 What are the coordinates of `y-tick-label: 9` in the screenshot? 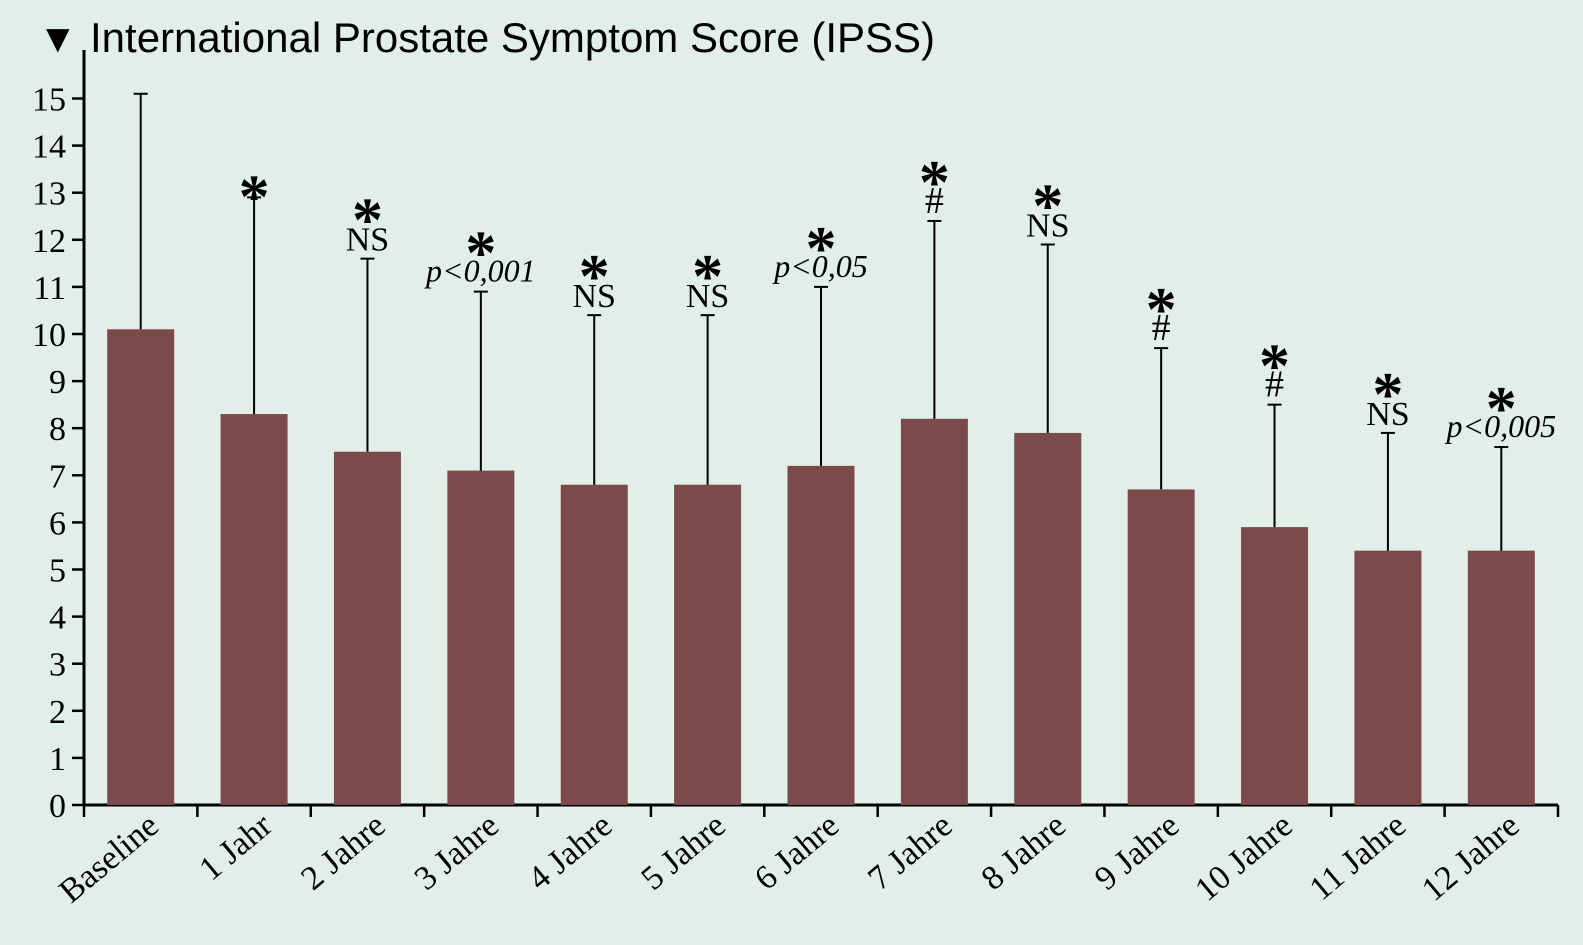 It's located at (57, 382).